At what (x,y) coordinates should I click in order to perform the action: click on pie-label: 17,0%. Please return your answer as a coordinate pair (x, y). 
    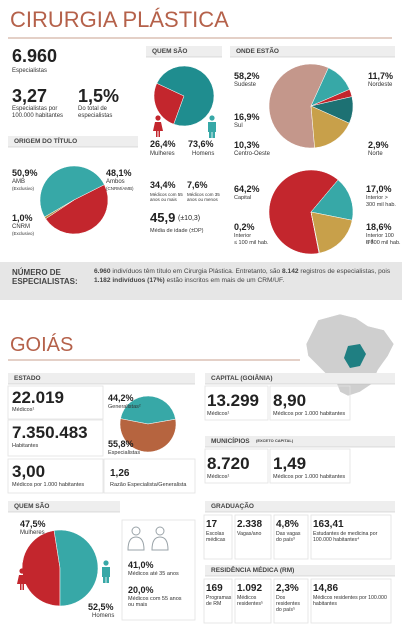
    Looking at the image, I should click on (379, 189).